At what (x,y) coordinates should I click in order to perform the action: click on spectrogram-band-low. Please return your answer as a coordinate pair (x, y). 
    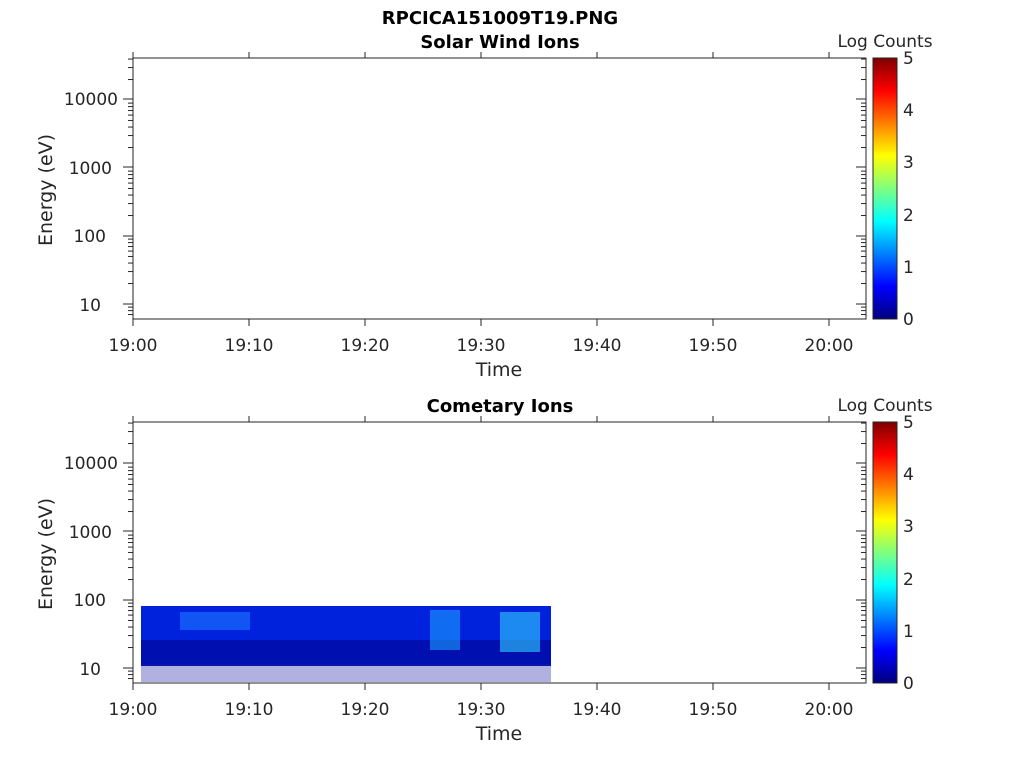
    Looking at the image, I should click on (346, 673).